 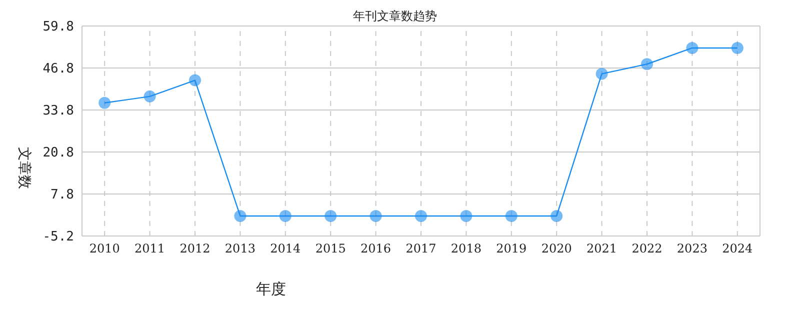 I want to click on x-tick-label: 2022, so click(x=647, y=249).